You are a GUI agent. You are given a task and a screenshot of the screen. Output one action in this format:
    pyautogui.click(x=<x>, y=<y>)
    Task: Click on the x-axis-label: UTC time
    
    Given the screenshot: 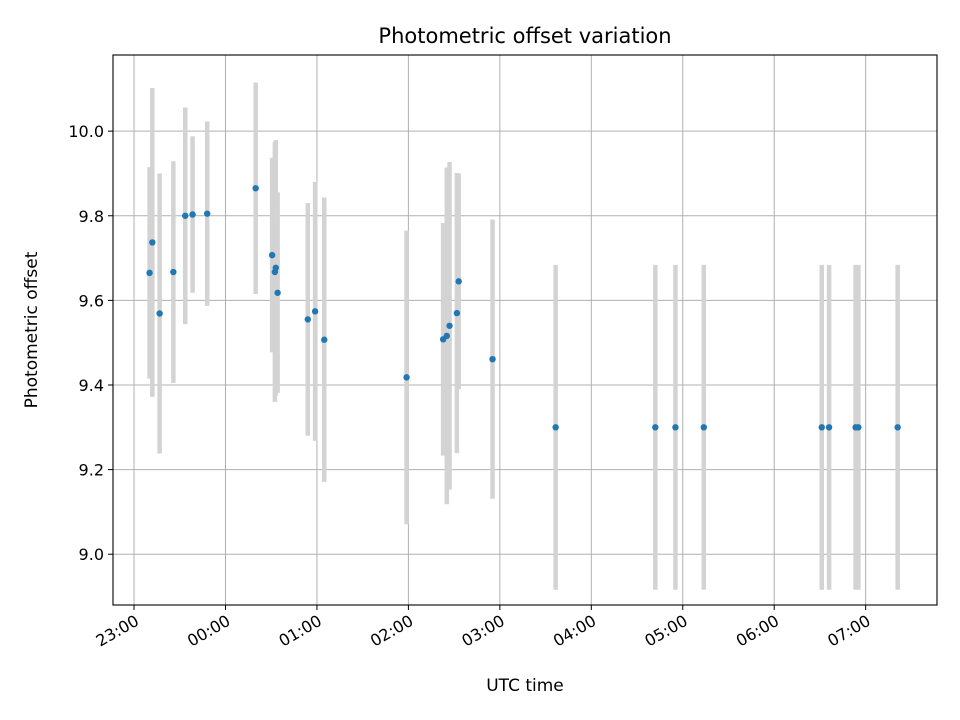 What is the action you would take?
    pyautogui.click(x=525, y=686)
    